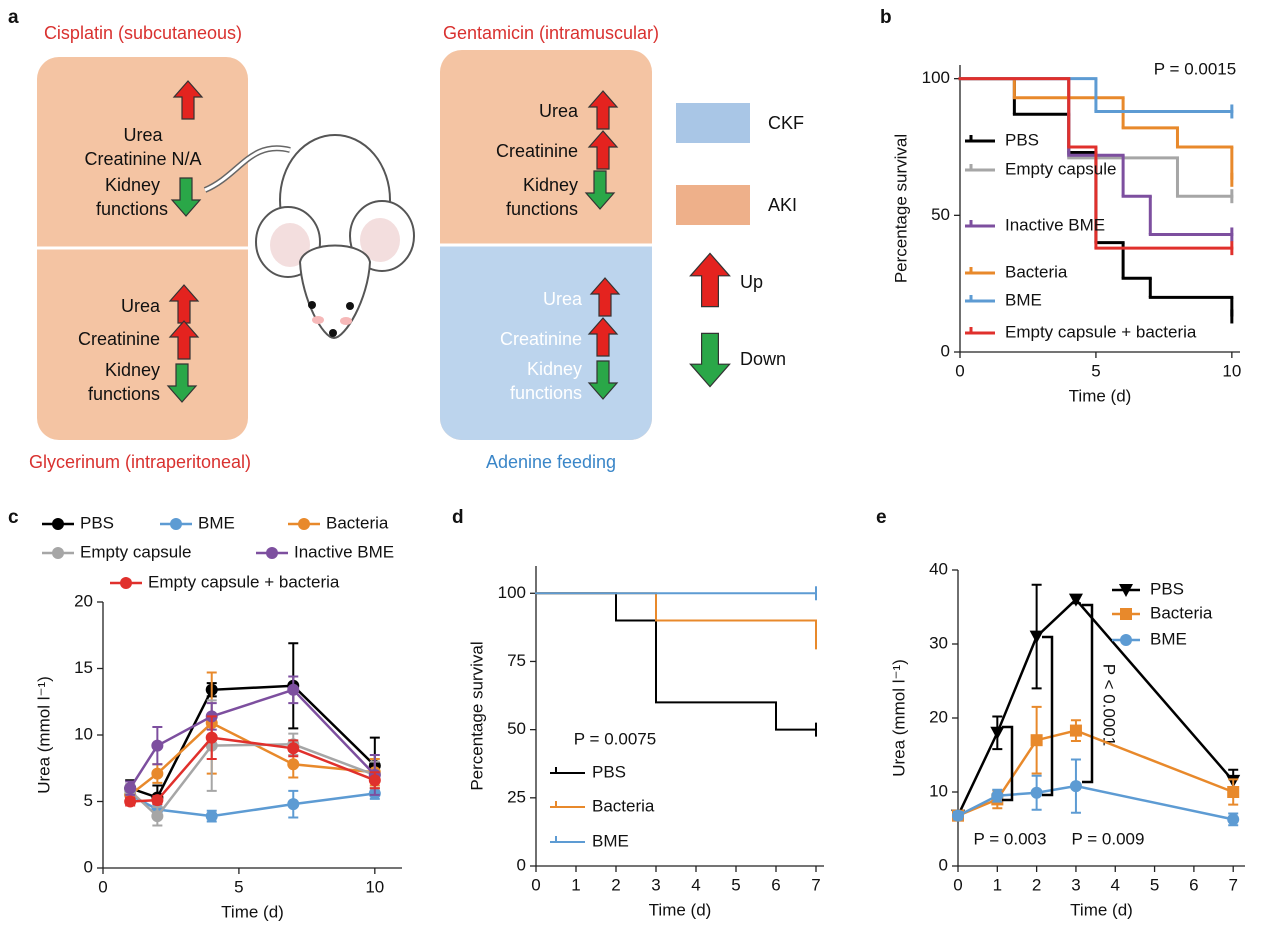  I want to click on model-title: Gentamicin (intramuscular), so click(551, 33).